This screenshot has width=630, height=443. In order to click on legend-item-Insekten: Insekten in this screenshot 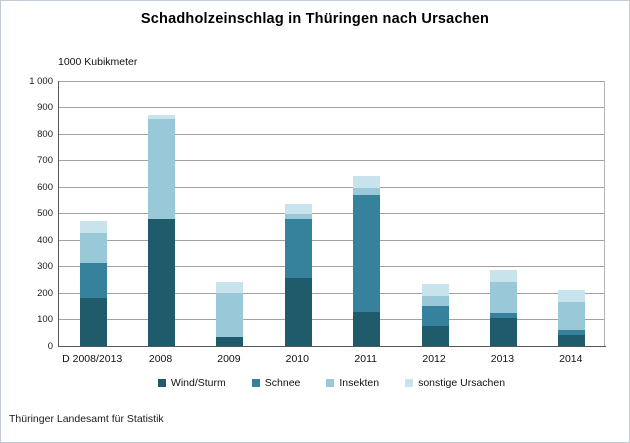, I will do `click(352, 383)`.